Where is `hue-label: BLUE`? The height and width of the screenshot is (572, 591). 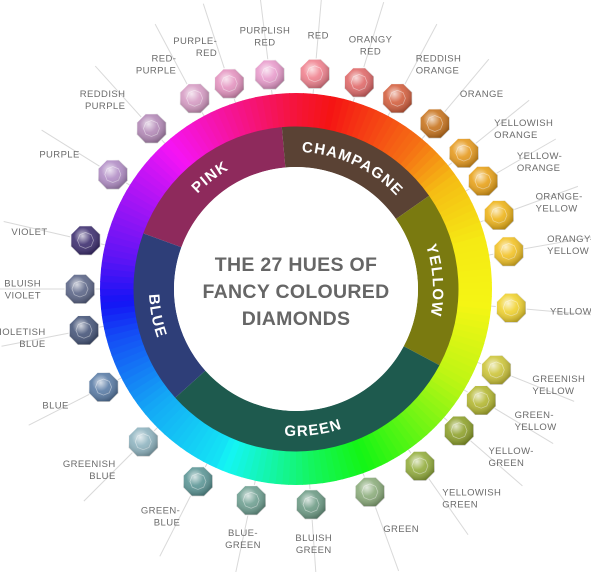 hue-label: BLUE is located at coordinates (55, 405).